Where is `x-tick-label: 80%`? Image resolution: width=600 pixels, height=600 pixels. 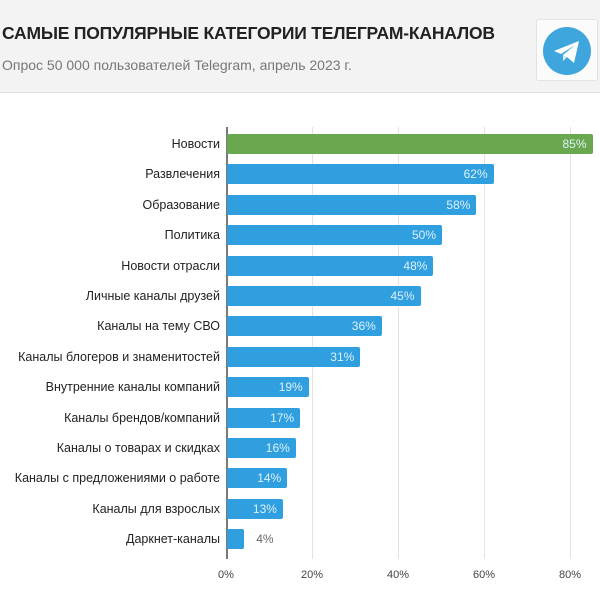
x-tick-label: 80% is located at coordinates (570, 575).